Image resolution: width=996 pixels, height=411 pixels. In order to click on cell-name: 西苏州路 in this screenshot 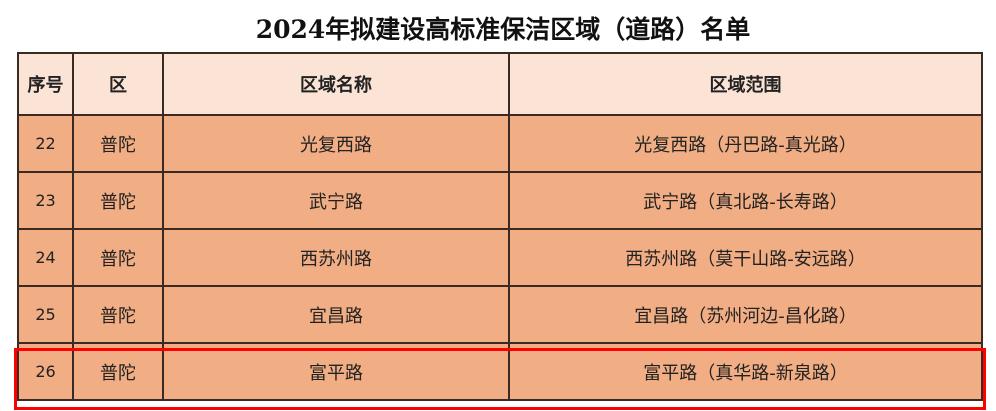, I will do `click(336, 257)`.